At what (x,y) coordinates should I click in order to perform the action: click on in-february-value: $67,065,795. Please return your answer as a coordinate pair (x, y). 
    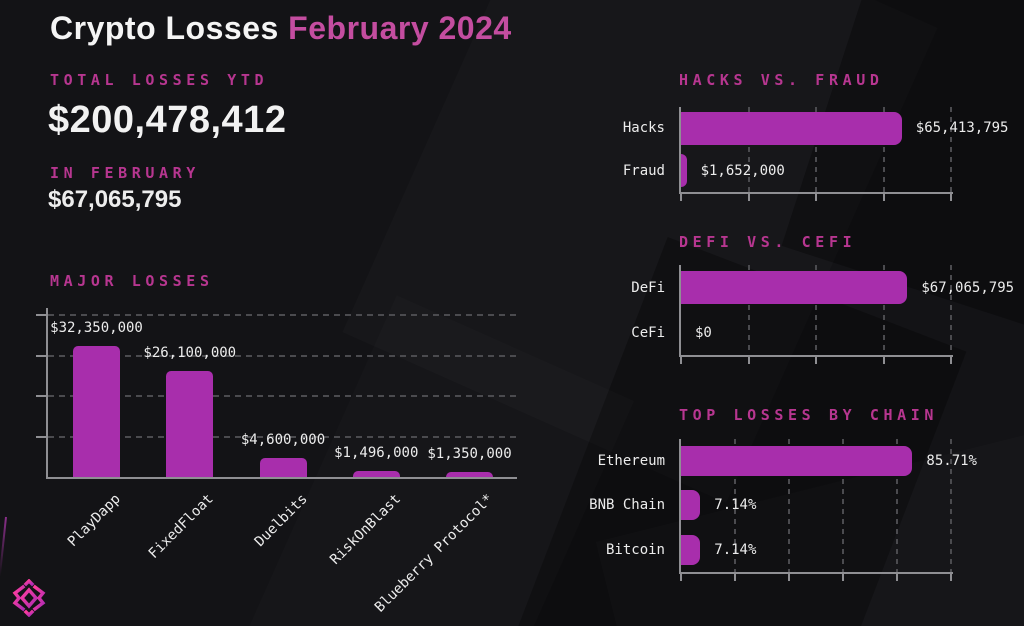
    Looking at the image, I should click on (115, 199).